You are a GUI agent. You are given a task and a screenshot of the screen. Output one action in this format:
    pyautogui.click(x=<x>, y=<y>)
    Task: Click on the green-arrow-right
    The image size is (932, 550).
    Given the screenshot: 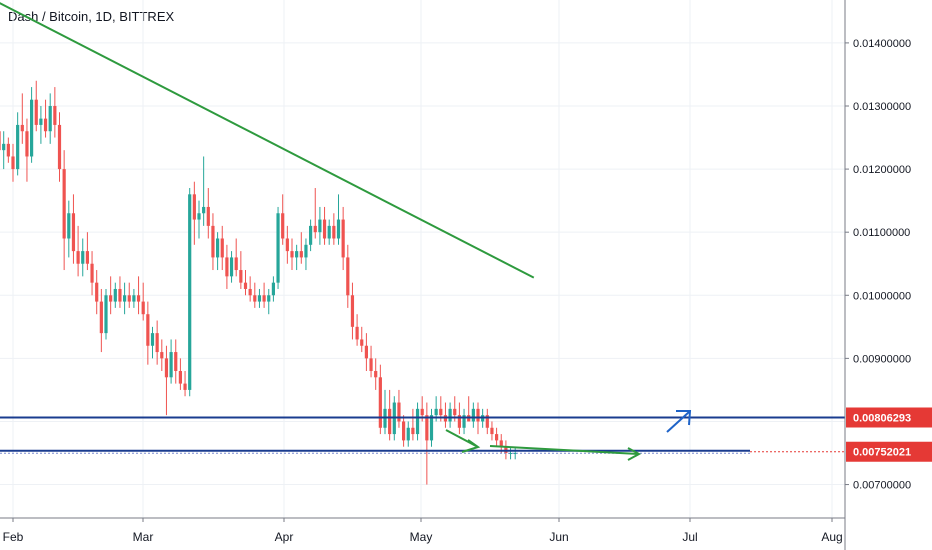 What is the action you would take?
    pyautogui.click(x=565, y=453)
    